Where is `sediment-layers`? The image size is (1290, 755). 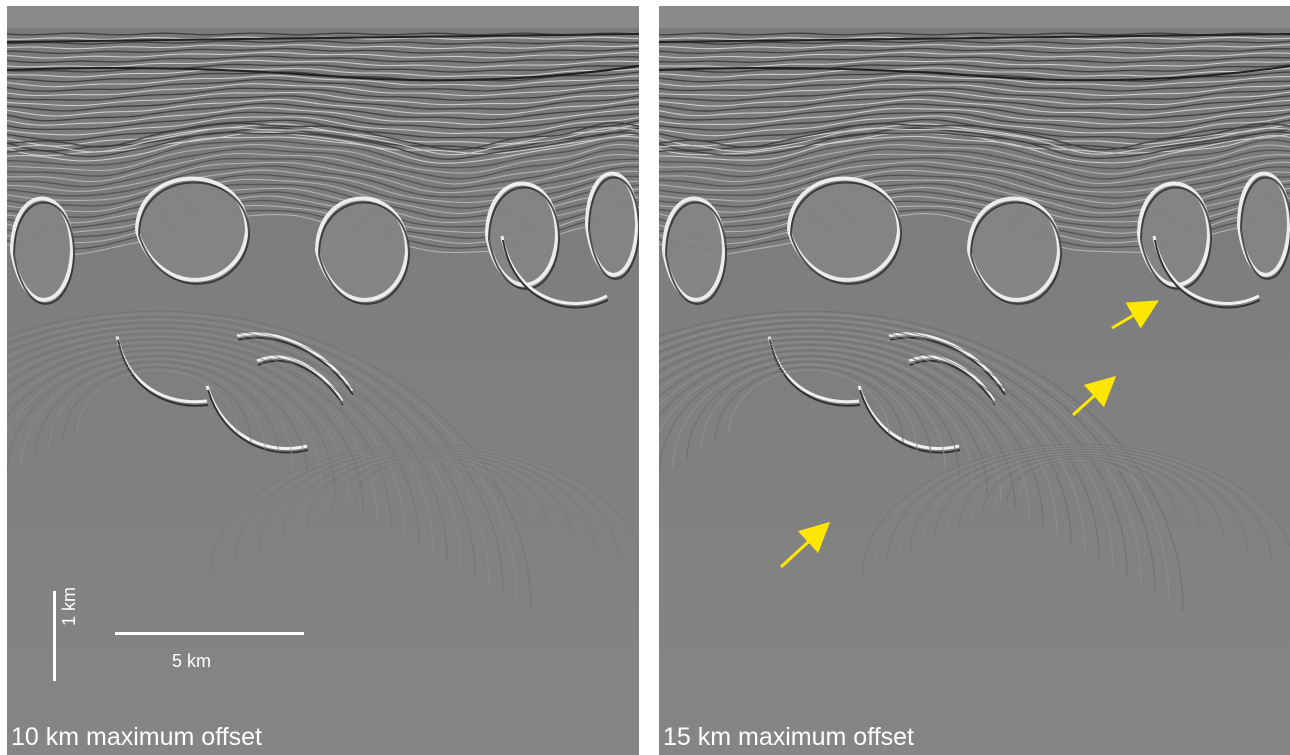 sediment-layers is located at coordinates (974, 144).